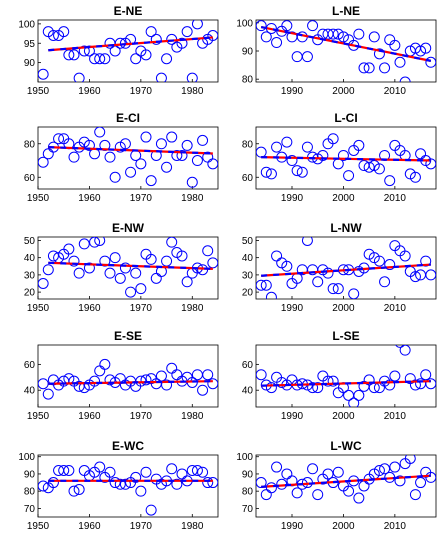  Describe the element at coordinates (30, 275) in the screenshot. I see `y-tick-label: 30` at that location.